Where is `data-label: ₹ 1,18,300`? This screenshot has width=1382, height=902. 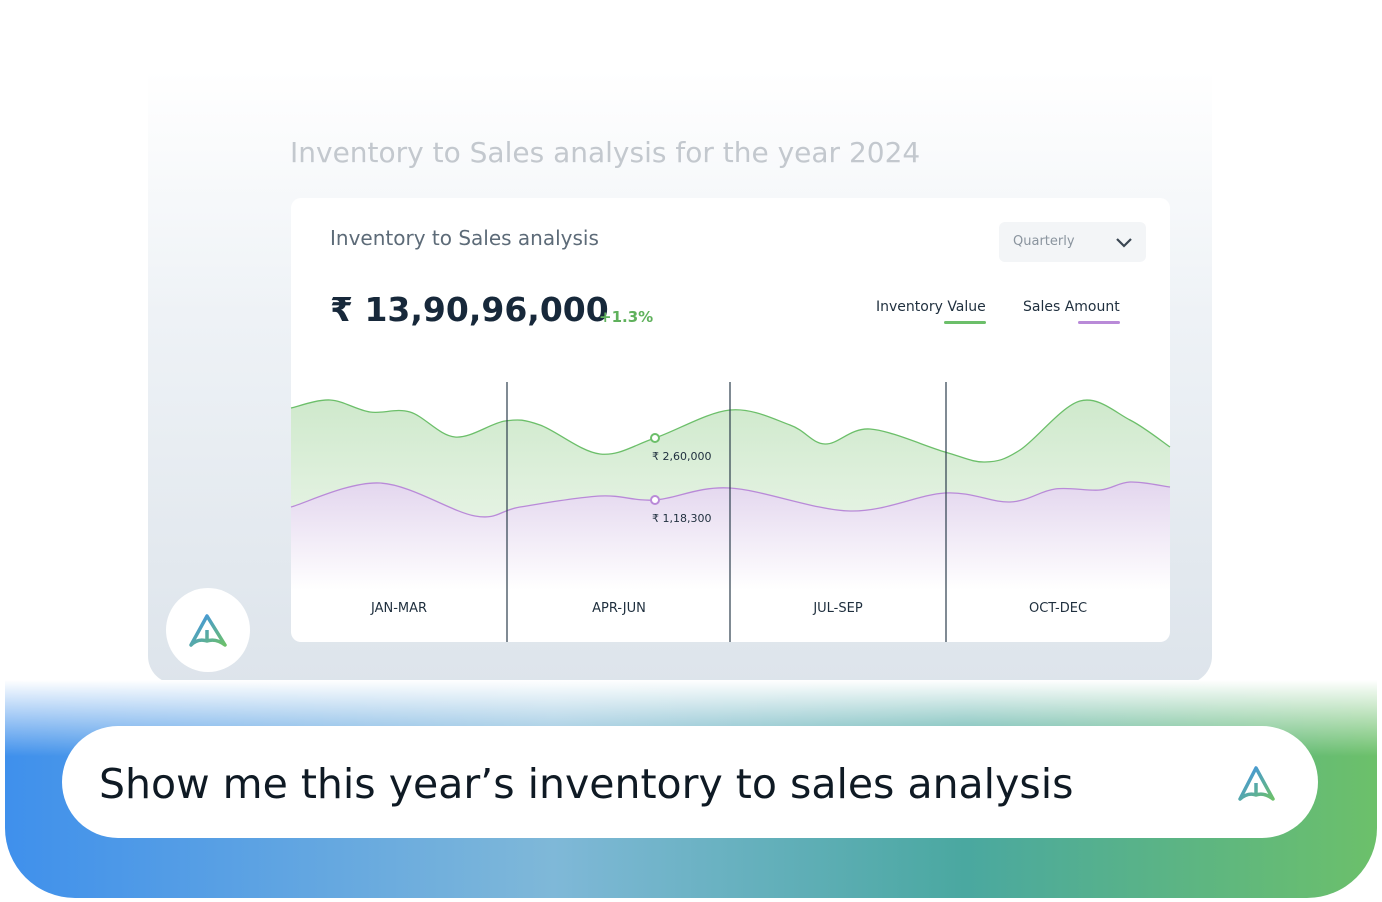 data-label: ₹ 1,18,300 is located at coordinates (681, 518).